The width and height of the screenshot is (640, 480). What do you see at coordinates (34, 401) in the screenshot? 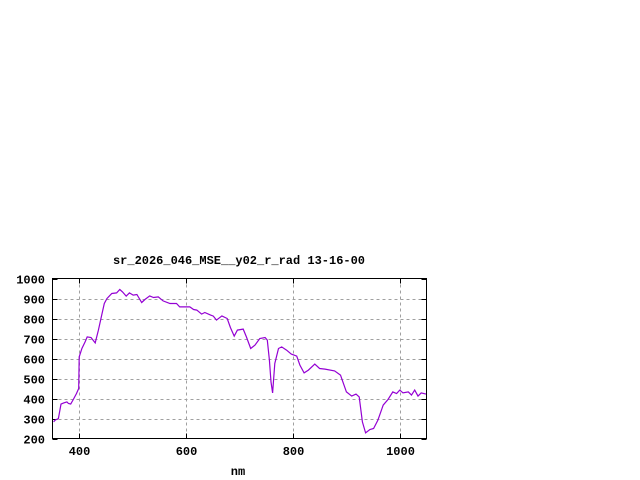
I see `y-tick-label: 400` at bounding box center [34, 401].